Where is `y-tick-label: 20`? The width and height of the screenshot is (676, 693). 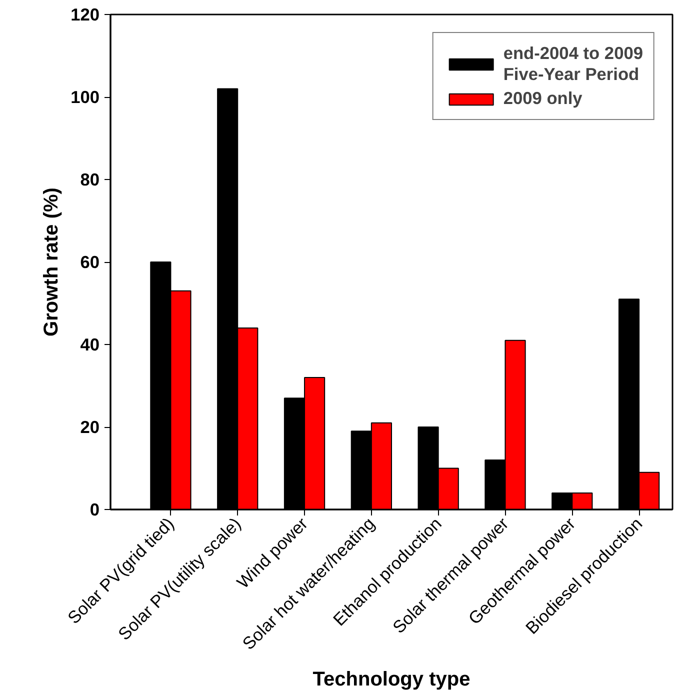 y-tick-label: 20 is located at coordinates (90, 427).